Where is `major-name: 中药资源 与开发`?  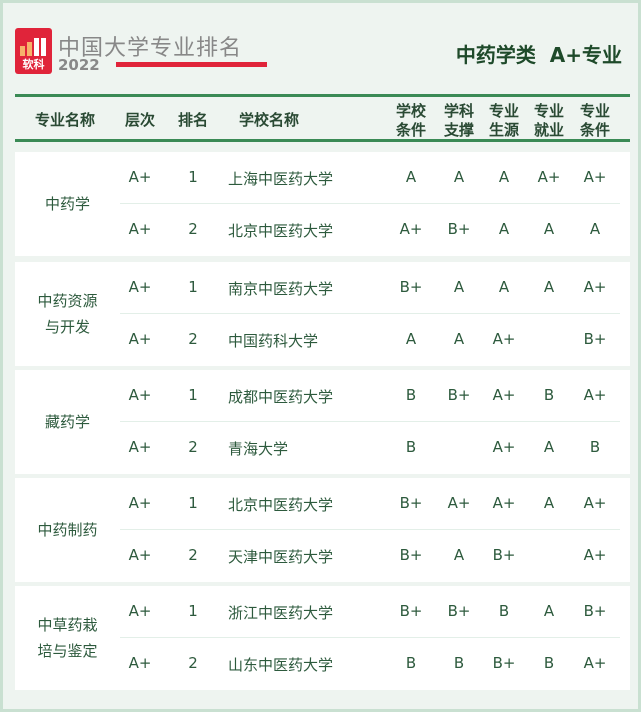
major-name: 中药资源 与开发 is located at coordinates (67, 314).